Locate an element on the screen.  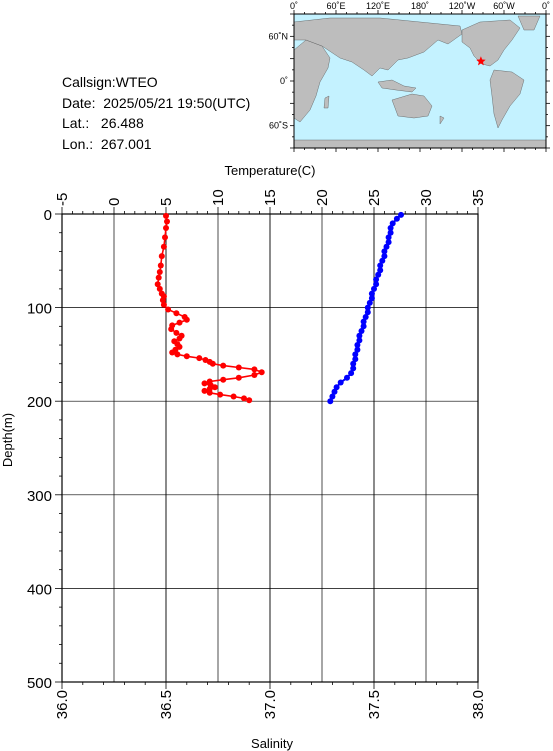
land-indonesia is located at coordinates (397, 86).